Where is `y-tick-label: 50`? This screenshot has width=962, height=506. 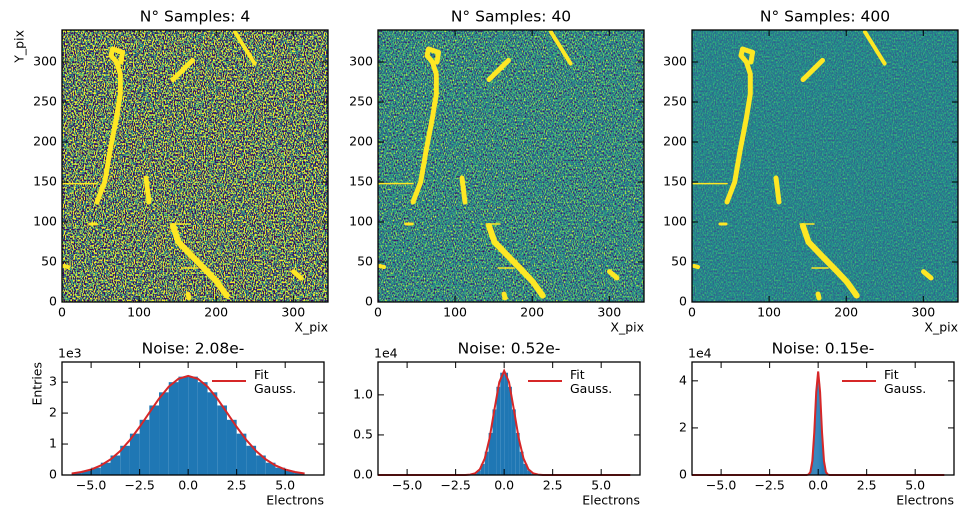 y-tick-label: 50 is located at coordinates (679, 261).